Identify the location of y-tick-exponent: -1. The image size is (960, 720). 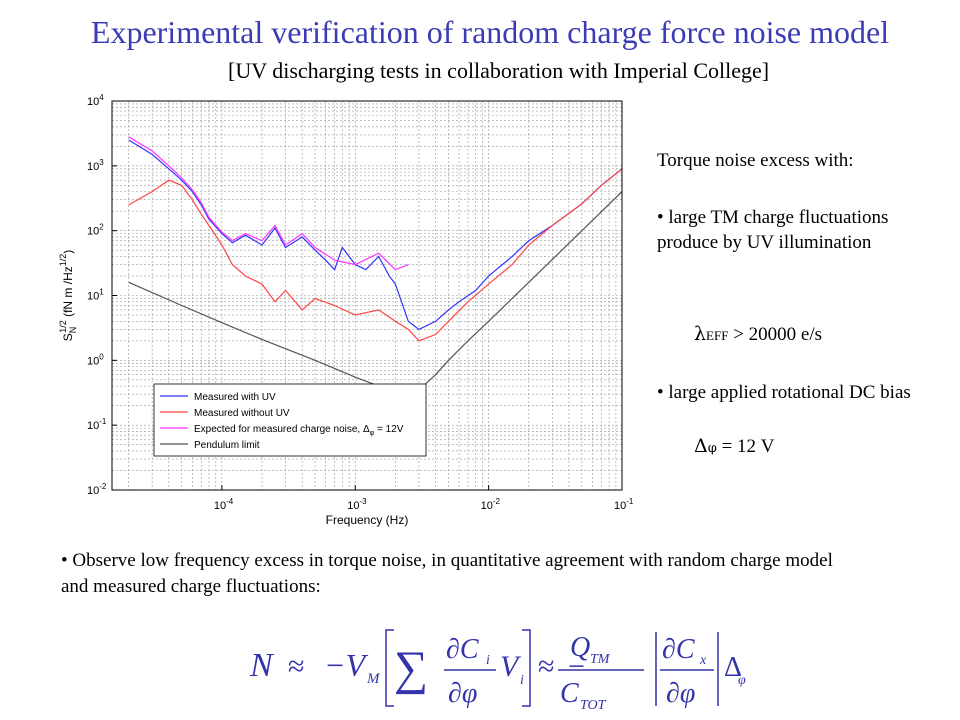
(103, 421).